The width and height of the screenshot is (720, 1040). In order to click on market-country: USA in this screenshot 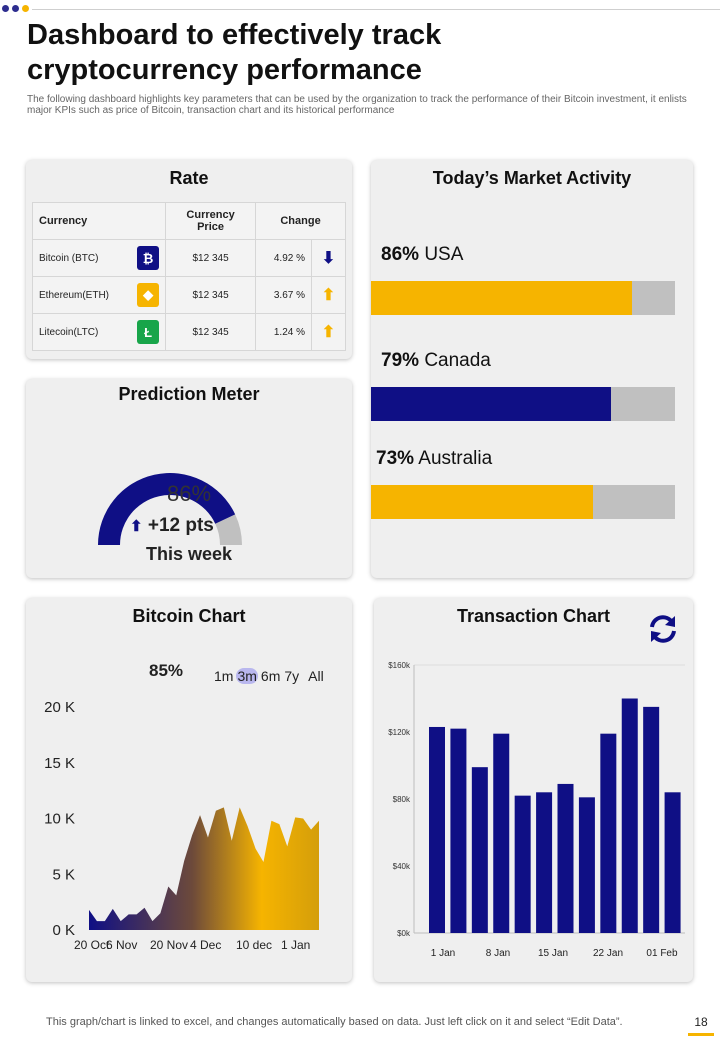, I will do `click(444, 254)`.